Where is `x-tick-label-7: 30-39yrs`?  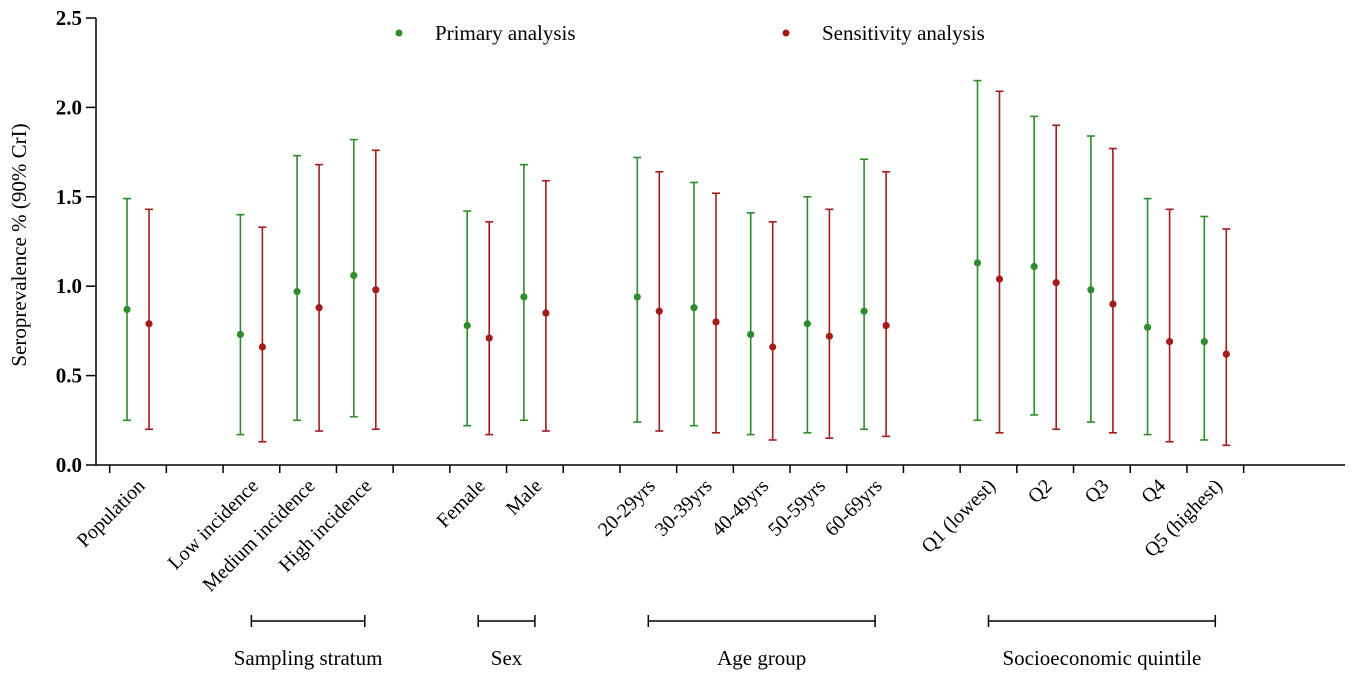 x-tick-label-7: 30-39yrs is located at coordinates (684, 508).